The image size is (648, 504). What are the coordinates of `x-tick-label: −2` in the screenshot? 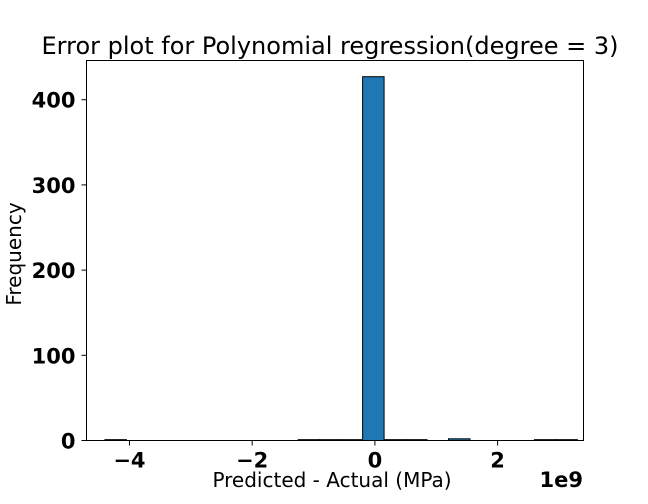 It's located at (252, 461).